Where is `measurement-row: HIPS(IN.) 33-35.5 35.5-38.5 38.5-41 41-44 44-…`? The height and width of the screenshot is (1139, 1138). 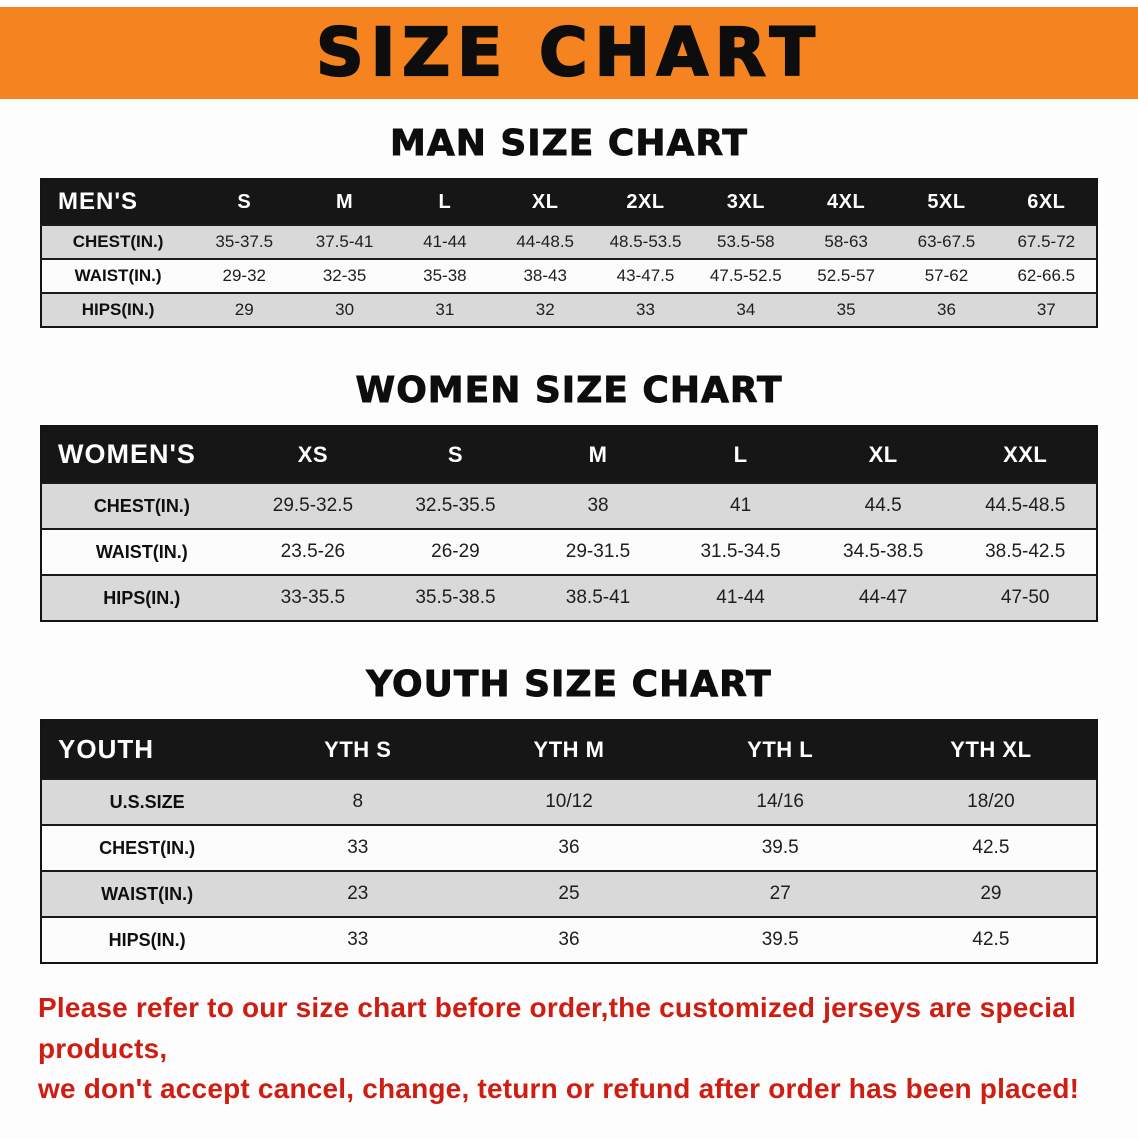
measurement-row: HIPS(IN.) 33-35.5 35.5-38.5 38.5-41 41-44 44-… is located at coordinates (569, 597).